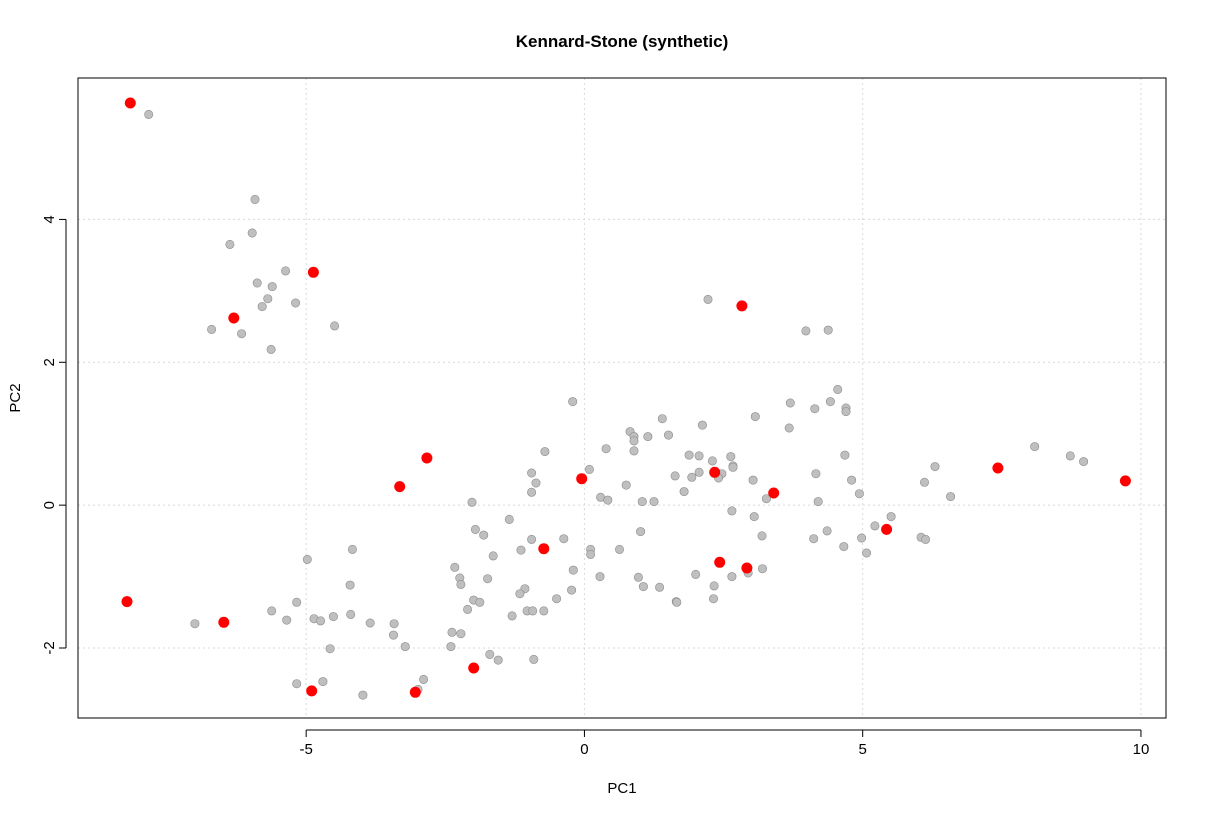 This screenshot has height=817, width=1206. Describe the element at coordinates (49, 219) in the screenshot. I see `y-tick-label-3: 4` at that location.